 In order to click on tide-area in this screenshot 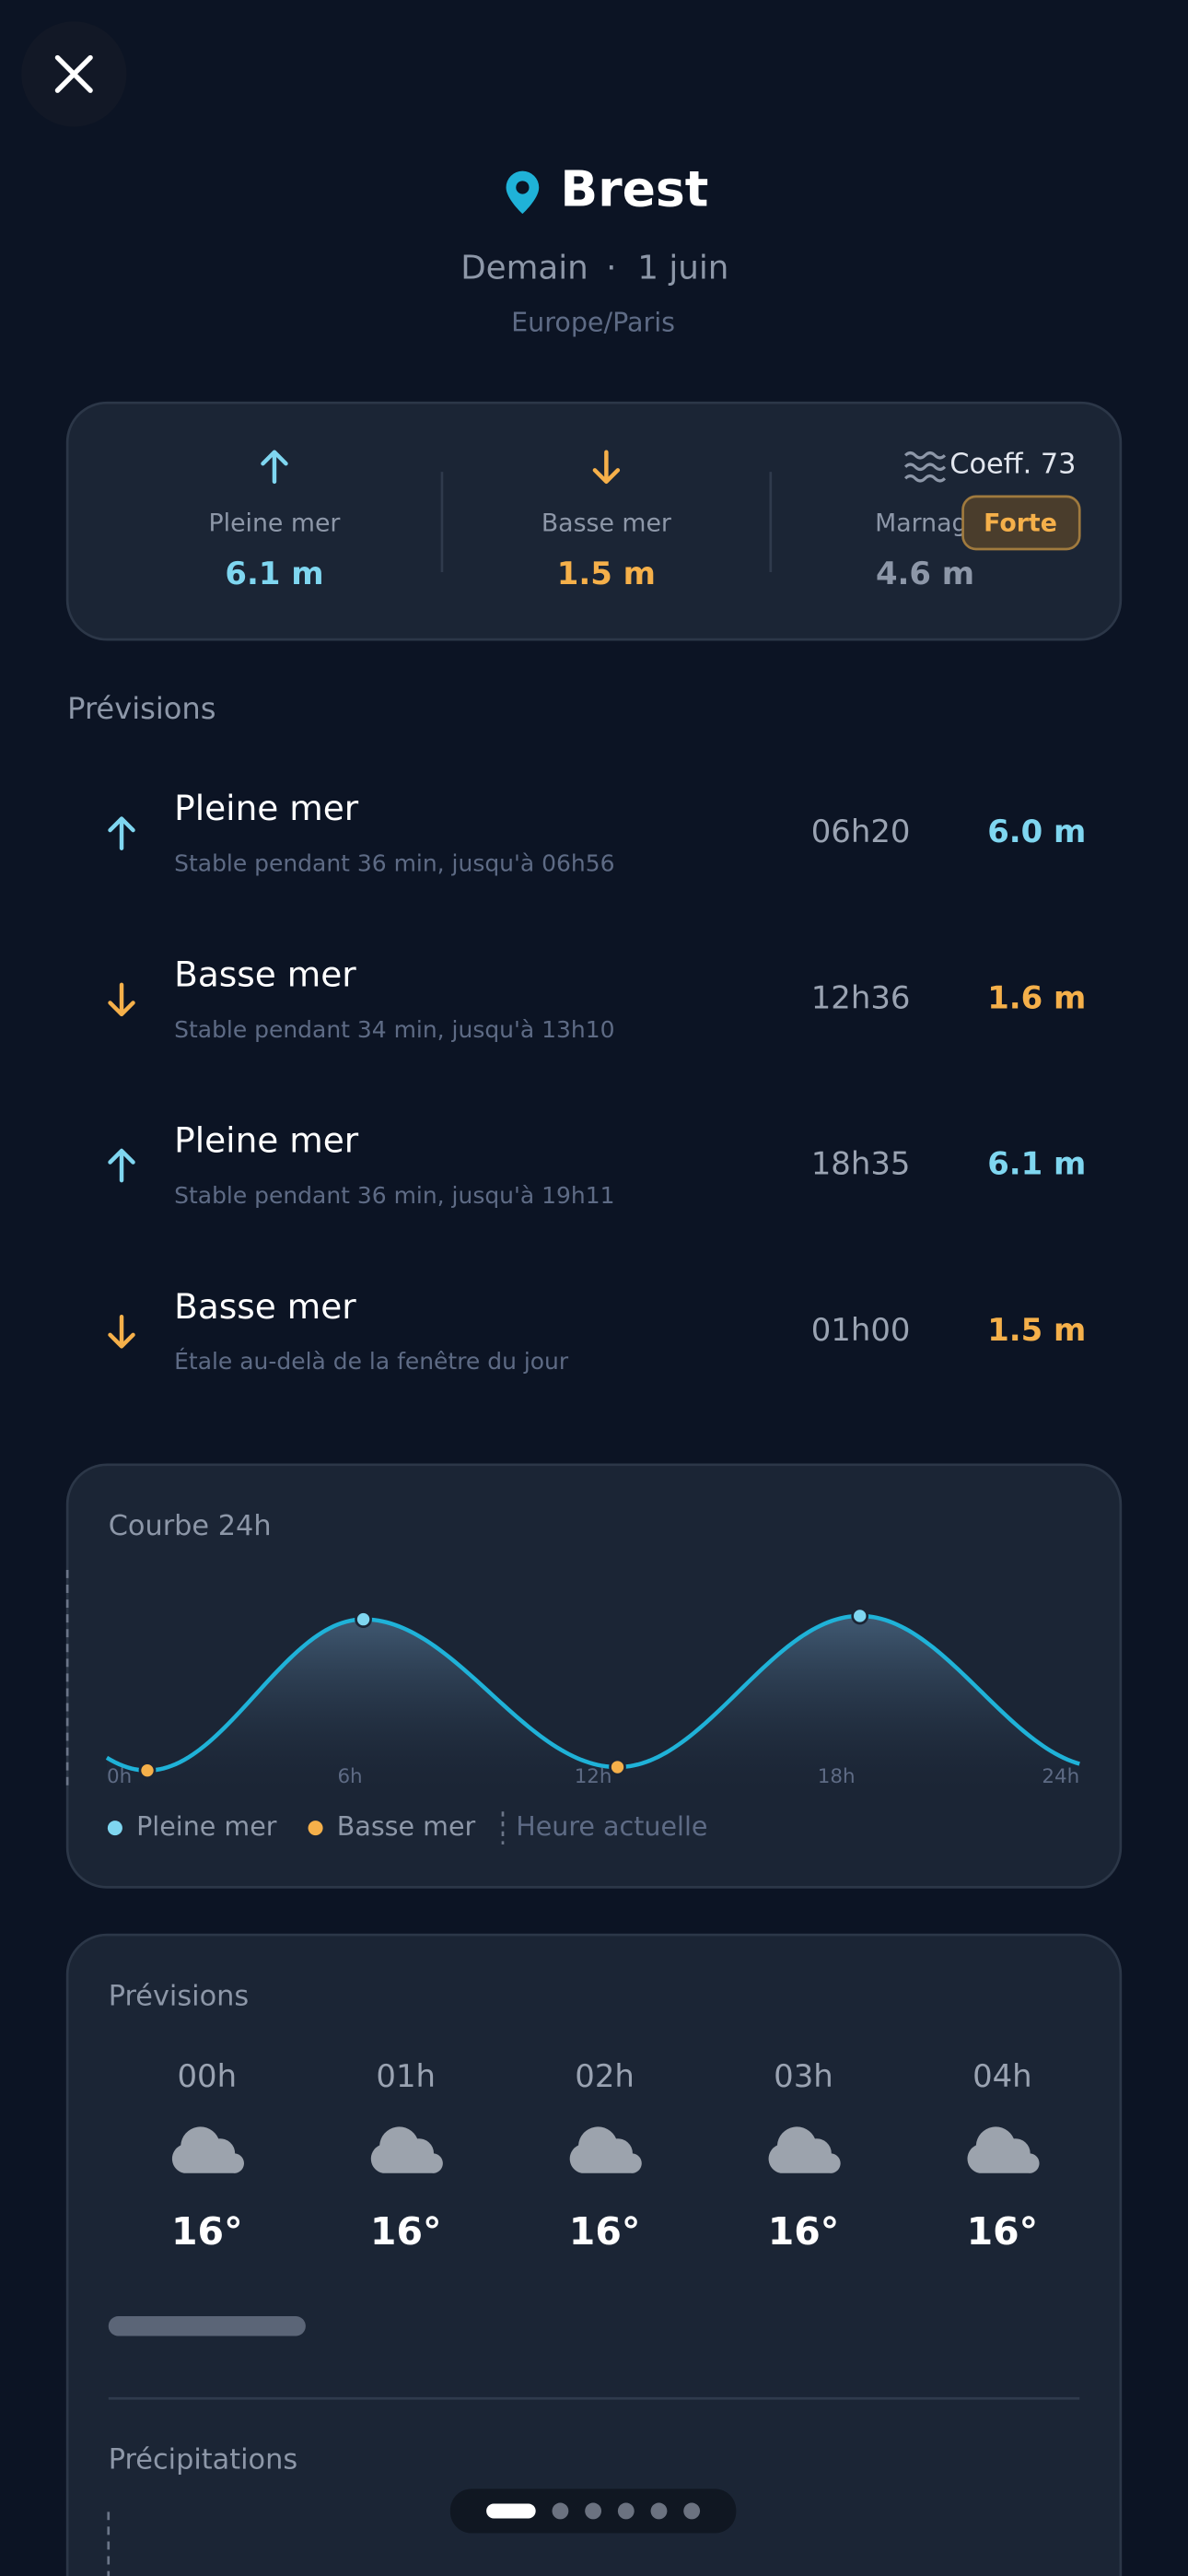, I will do `click(593, 1702)`.